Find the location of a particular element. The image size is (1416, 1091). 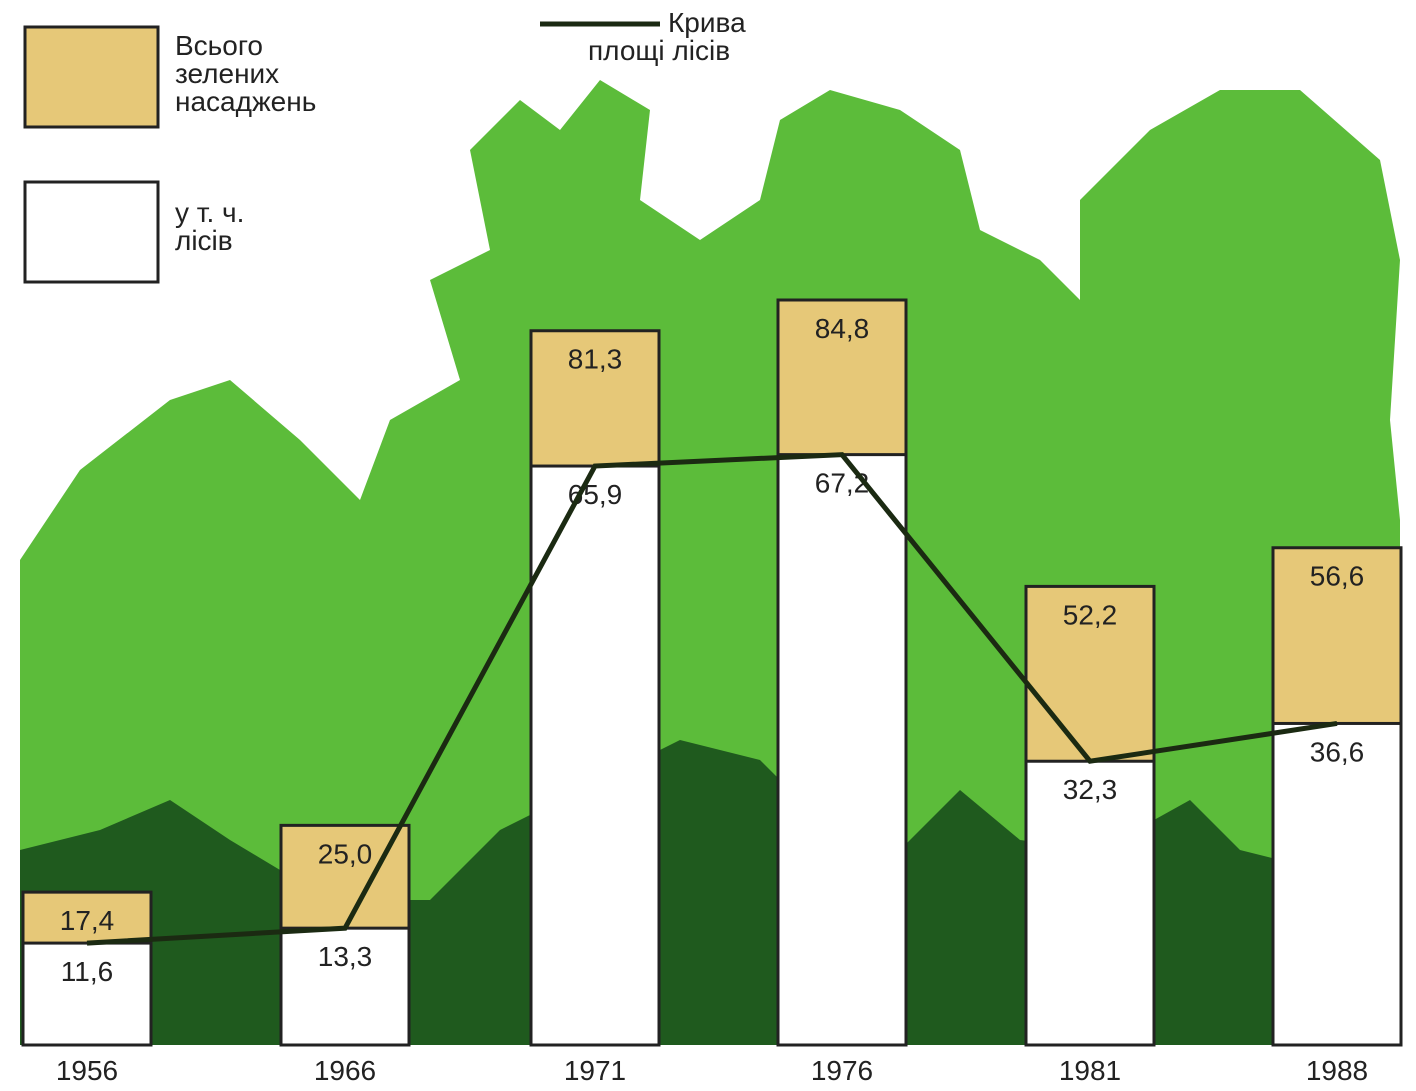

value-label: 52,2 is located at coordinates (1090, 614).